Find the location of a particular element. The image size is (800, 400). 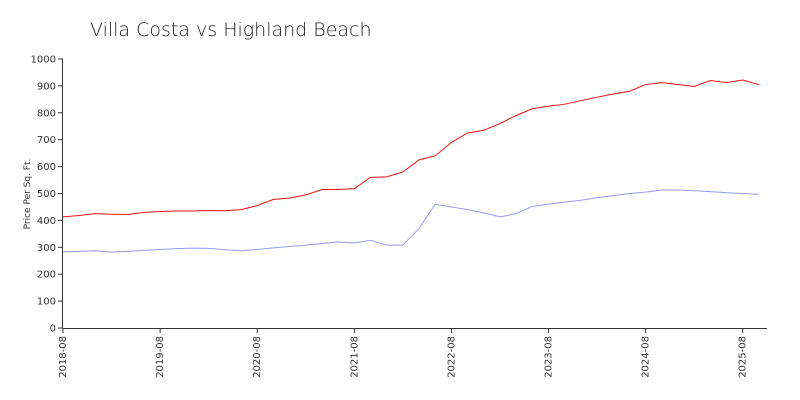

y-axis-label: Price Per Sq. Ft. is located at coordinates (28, 194).